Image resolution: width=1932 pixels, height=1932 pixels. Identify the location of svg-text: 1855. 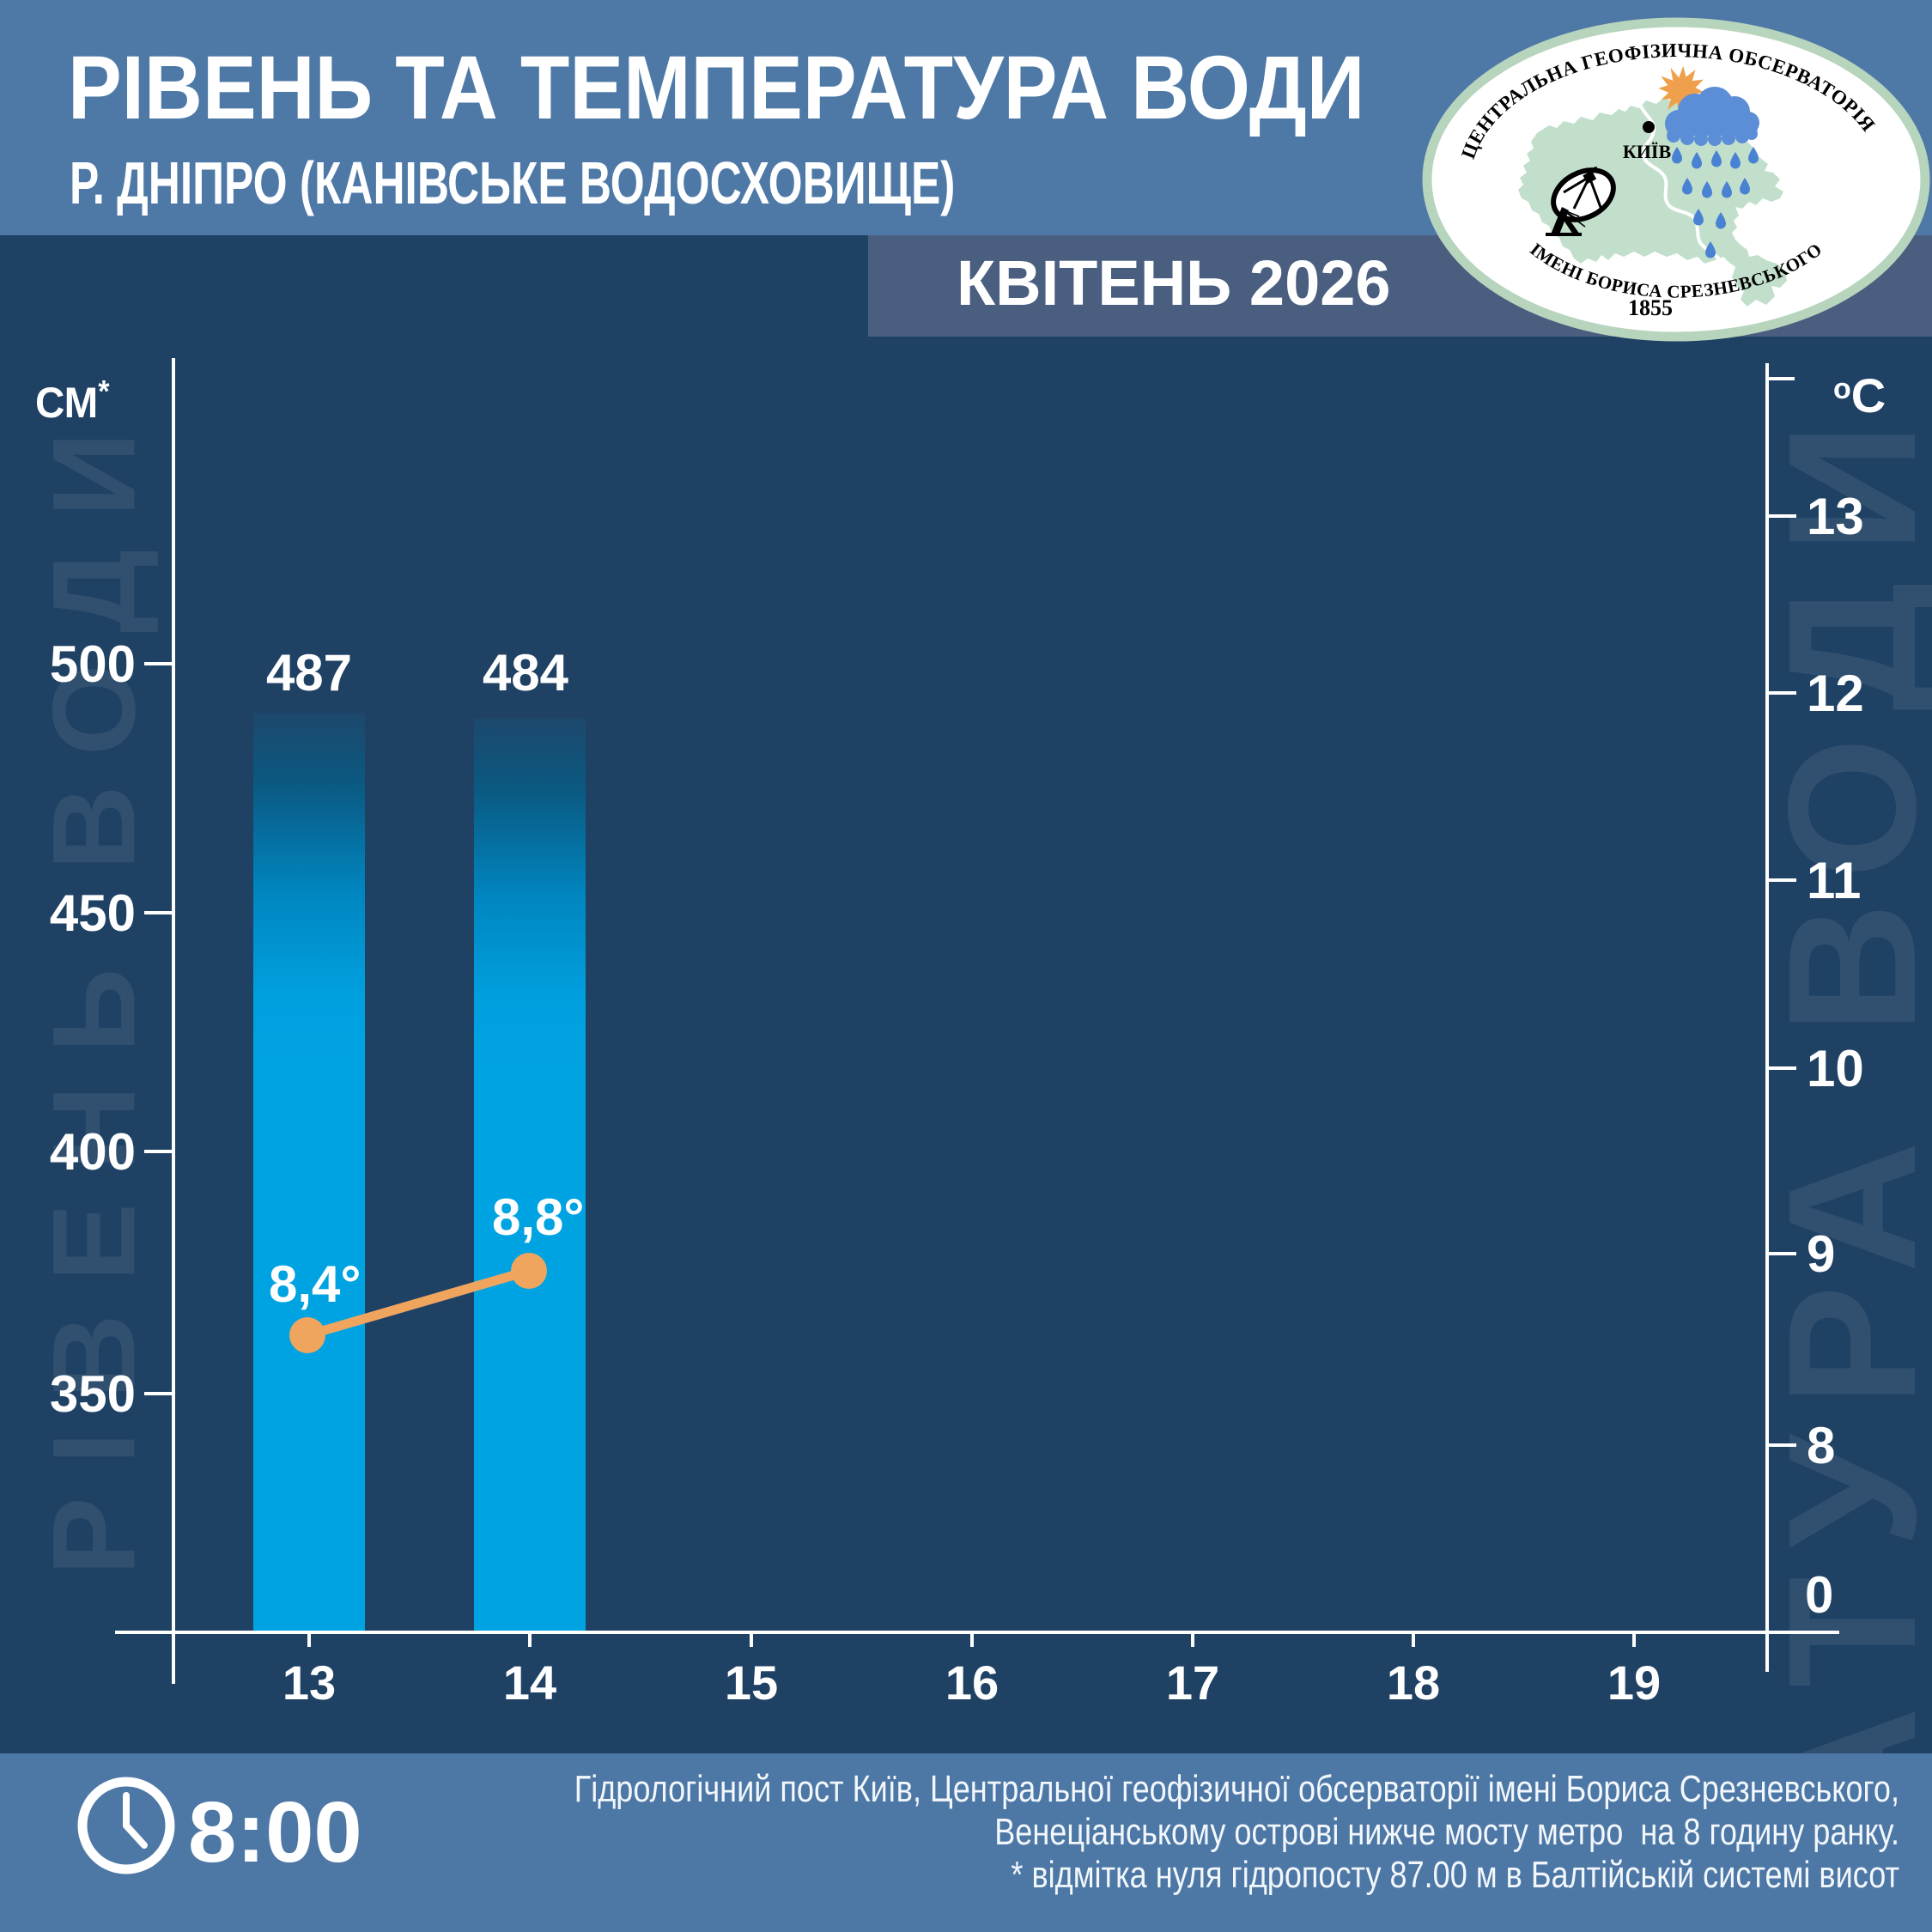
(1650, 307).